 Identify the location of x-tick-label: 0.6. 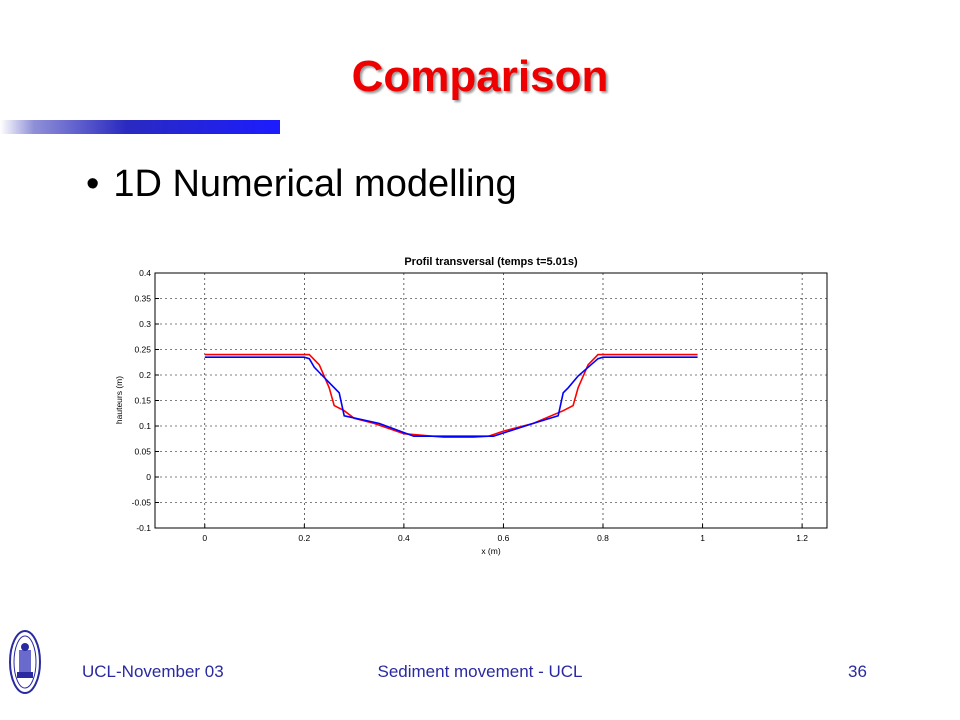
(504, 538).